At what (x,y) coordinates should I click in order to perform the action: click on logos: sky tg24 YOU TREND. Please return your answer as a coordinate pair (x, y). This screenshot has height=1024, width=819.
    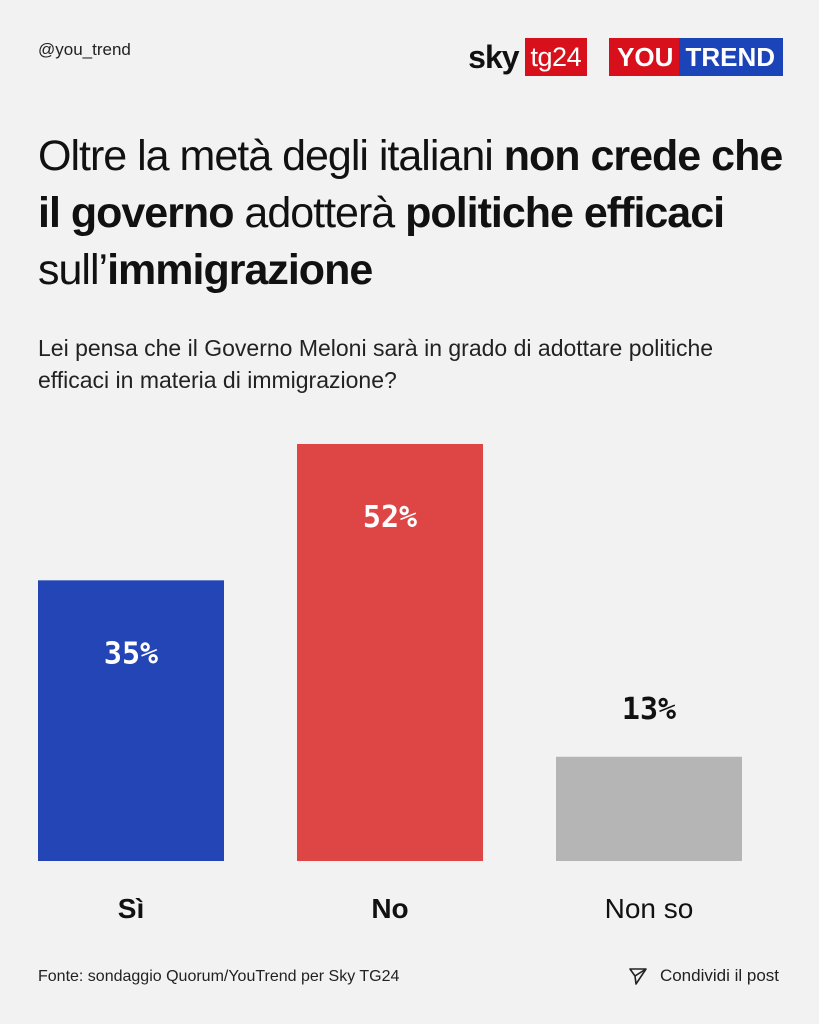
    Looking at the image, I should click on (625, 57).